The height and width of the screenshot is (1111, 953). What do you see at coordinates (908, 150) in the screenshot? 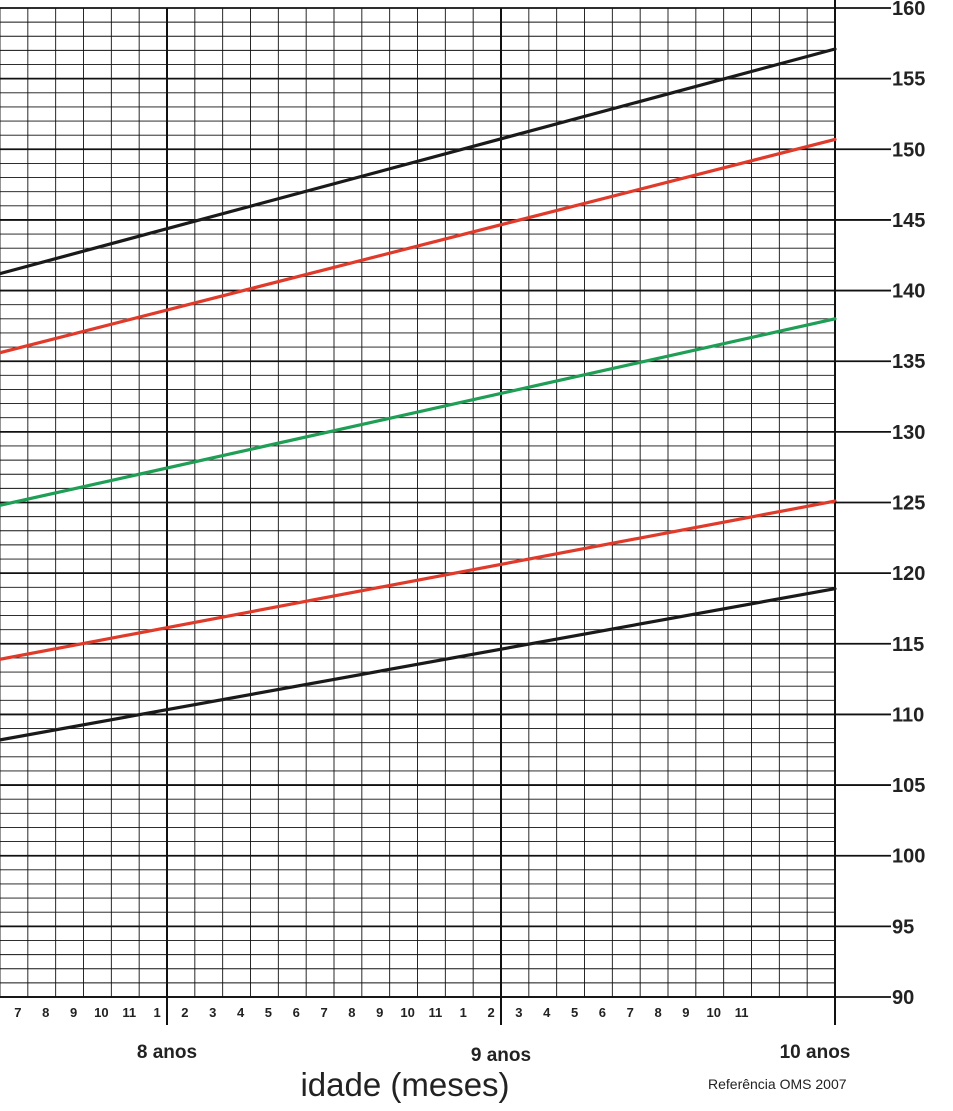
I see `y-tick-label: 150` at bounding box center [908, 150].